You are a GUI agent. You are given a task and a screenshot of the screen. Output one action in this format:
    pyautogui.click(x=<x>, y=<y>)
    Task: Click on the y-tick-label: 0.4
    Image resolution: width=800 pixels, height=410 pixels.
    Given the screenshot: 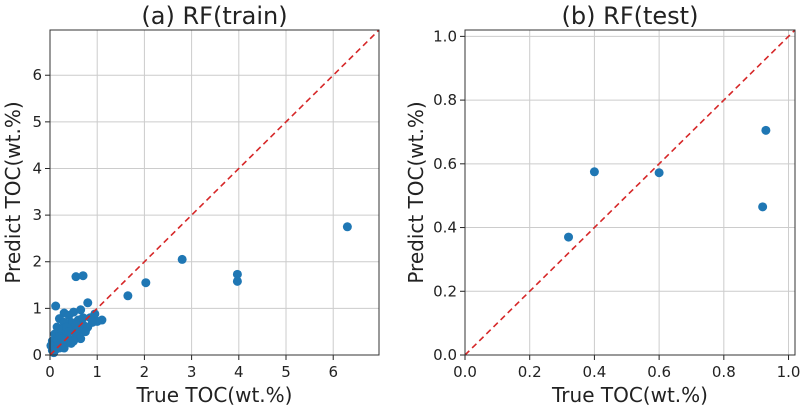 What is the action you would take?
    pyautogui.click(x=445, y=228)
    